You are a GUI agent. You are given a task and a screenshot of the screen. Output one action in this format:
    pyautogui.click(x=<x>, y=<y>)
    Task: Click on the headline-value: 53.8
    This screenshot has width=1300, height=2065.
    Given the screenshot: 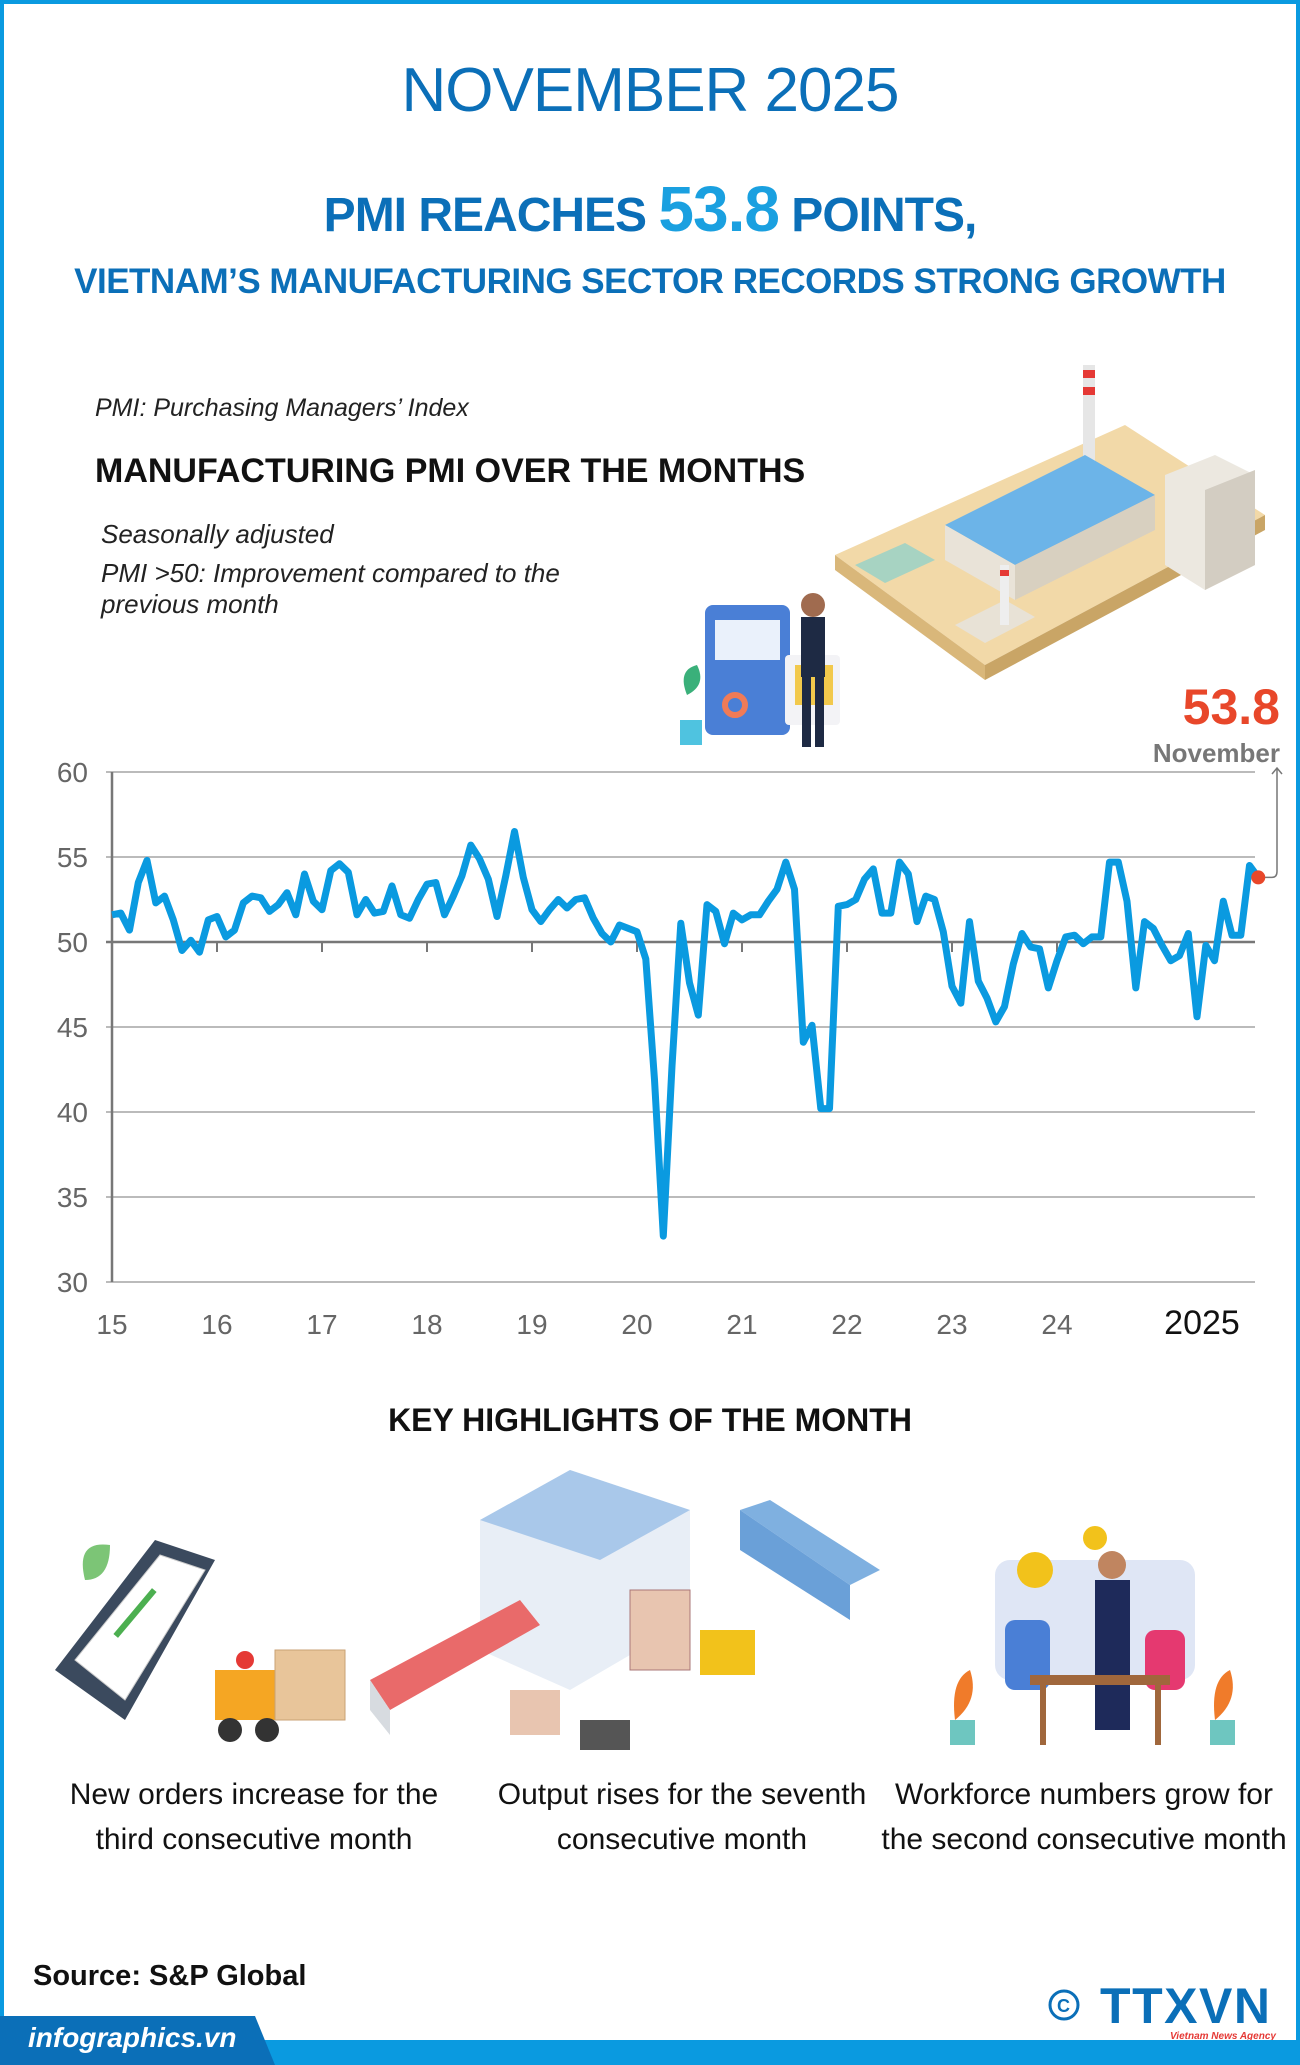 What is the action you would take?
    pyautogui.click(x=719, y=209)
    